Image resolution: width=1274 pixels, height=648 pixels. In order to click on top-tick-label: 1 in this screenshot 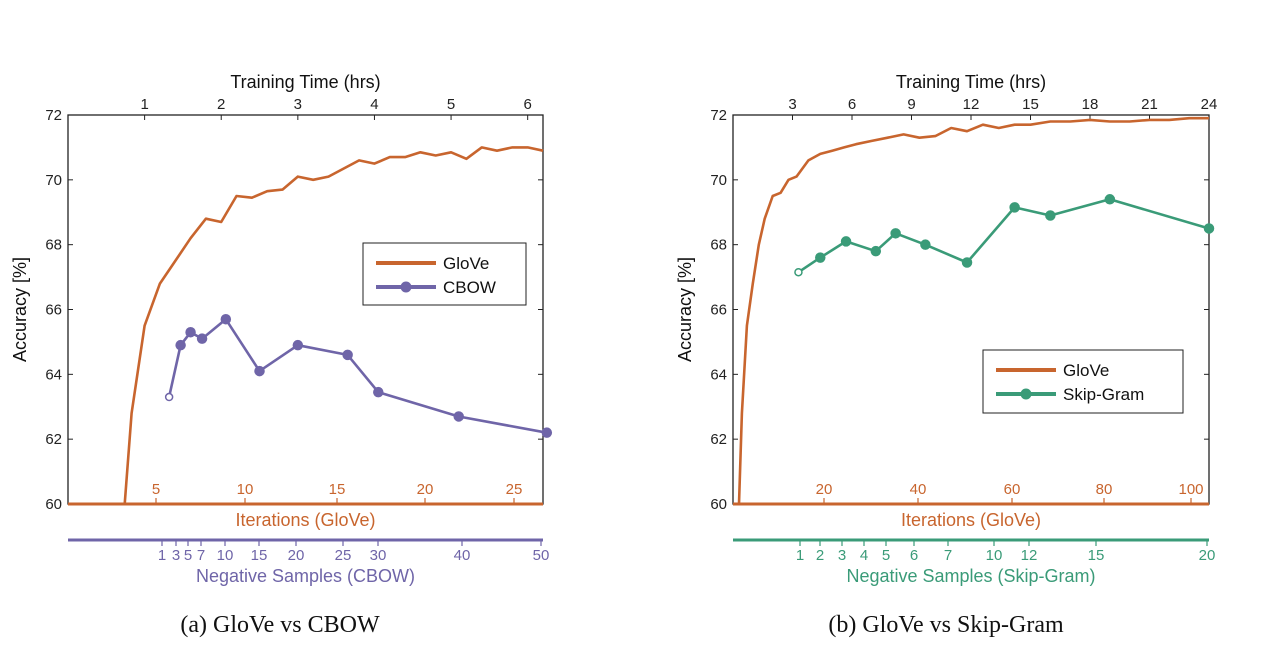, I will do `click(144, 104)`.